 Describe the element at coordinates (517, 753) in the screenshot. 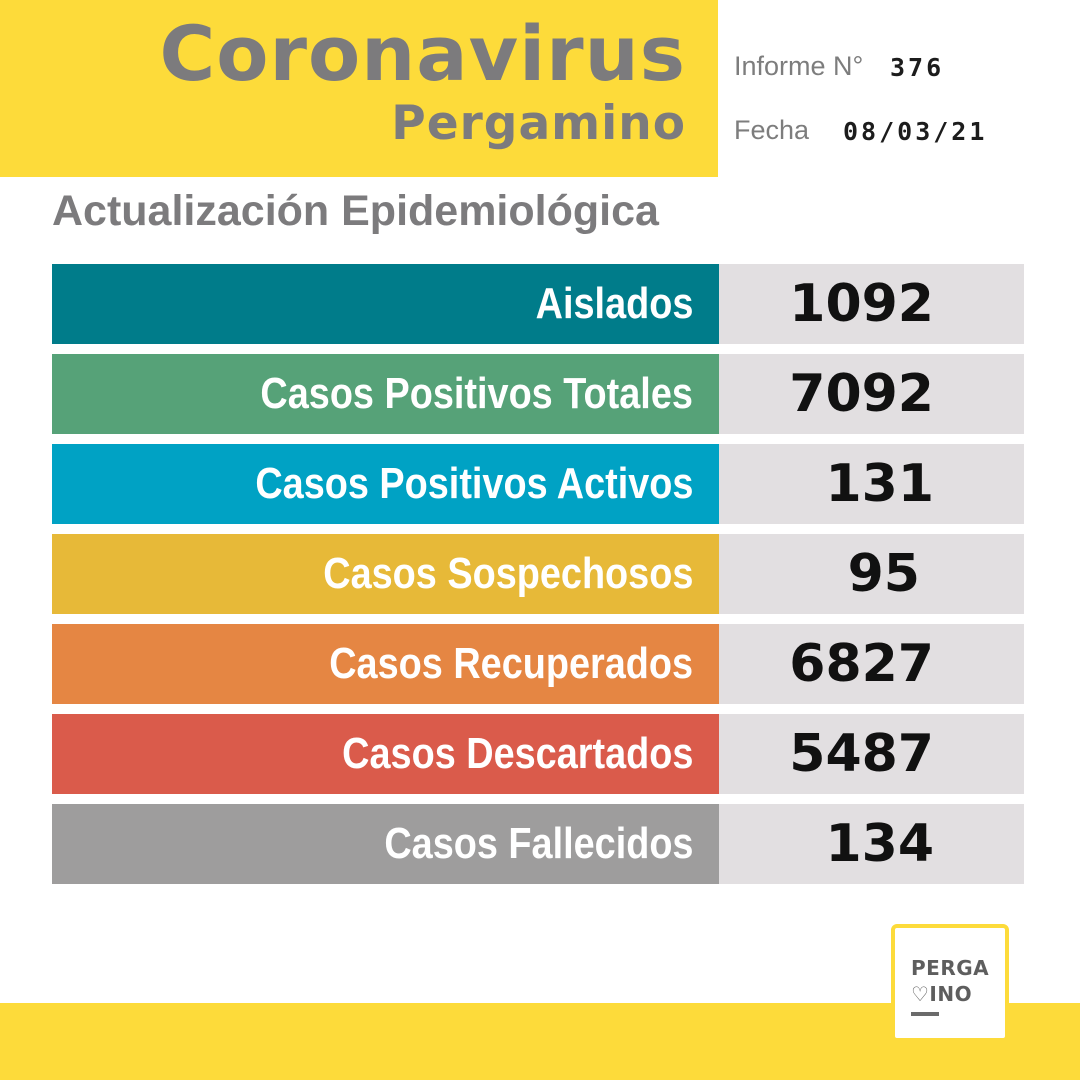

I see `stat-label: Casos Descartados` at that location.